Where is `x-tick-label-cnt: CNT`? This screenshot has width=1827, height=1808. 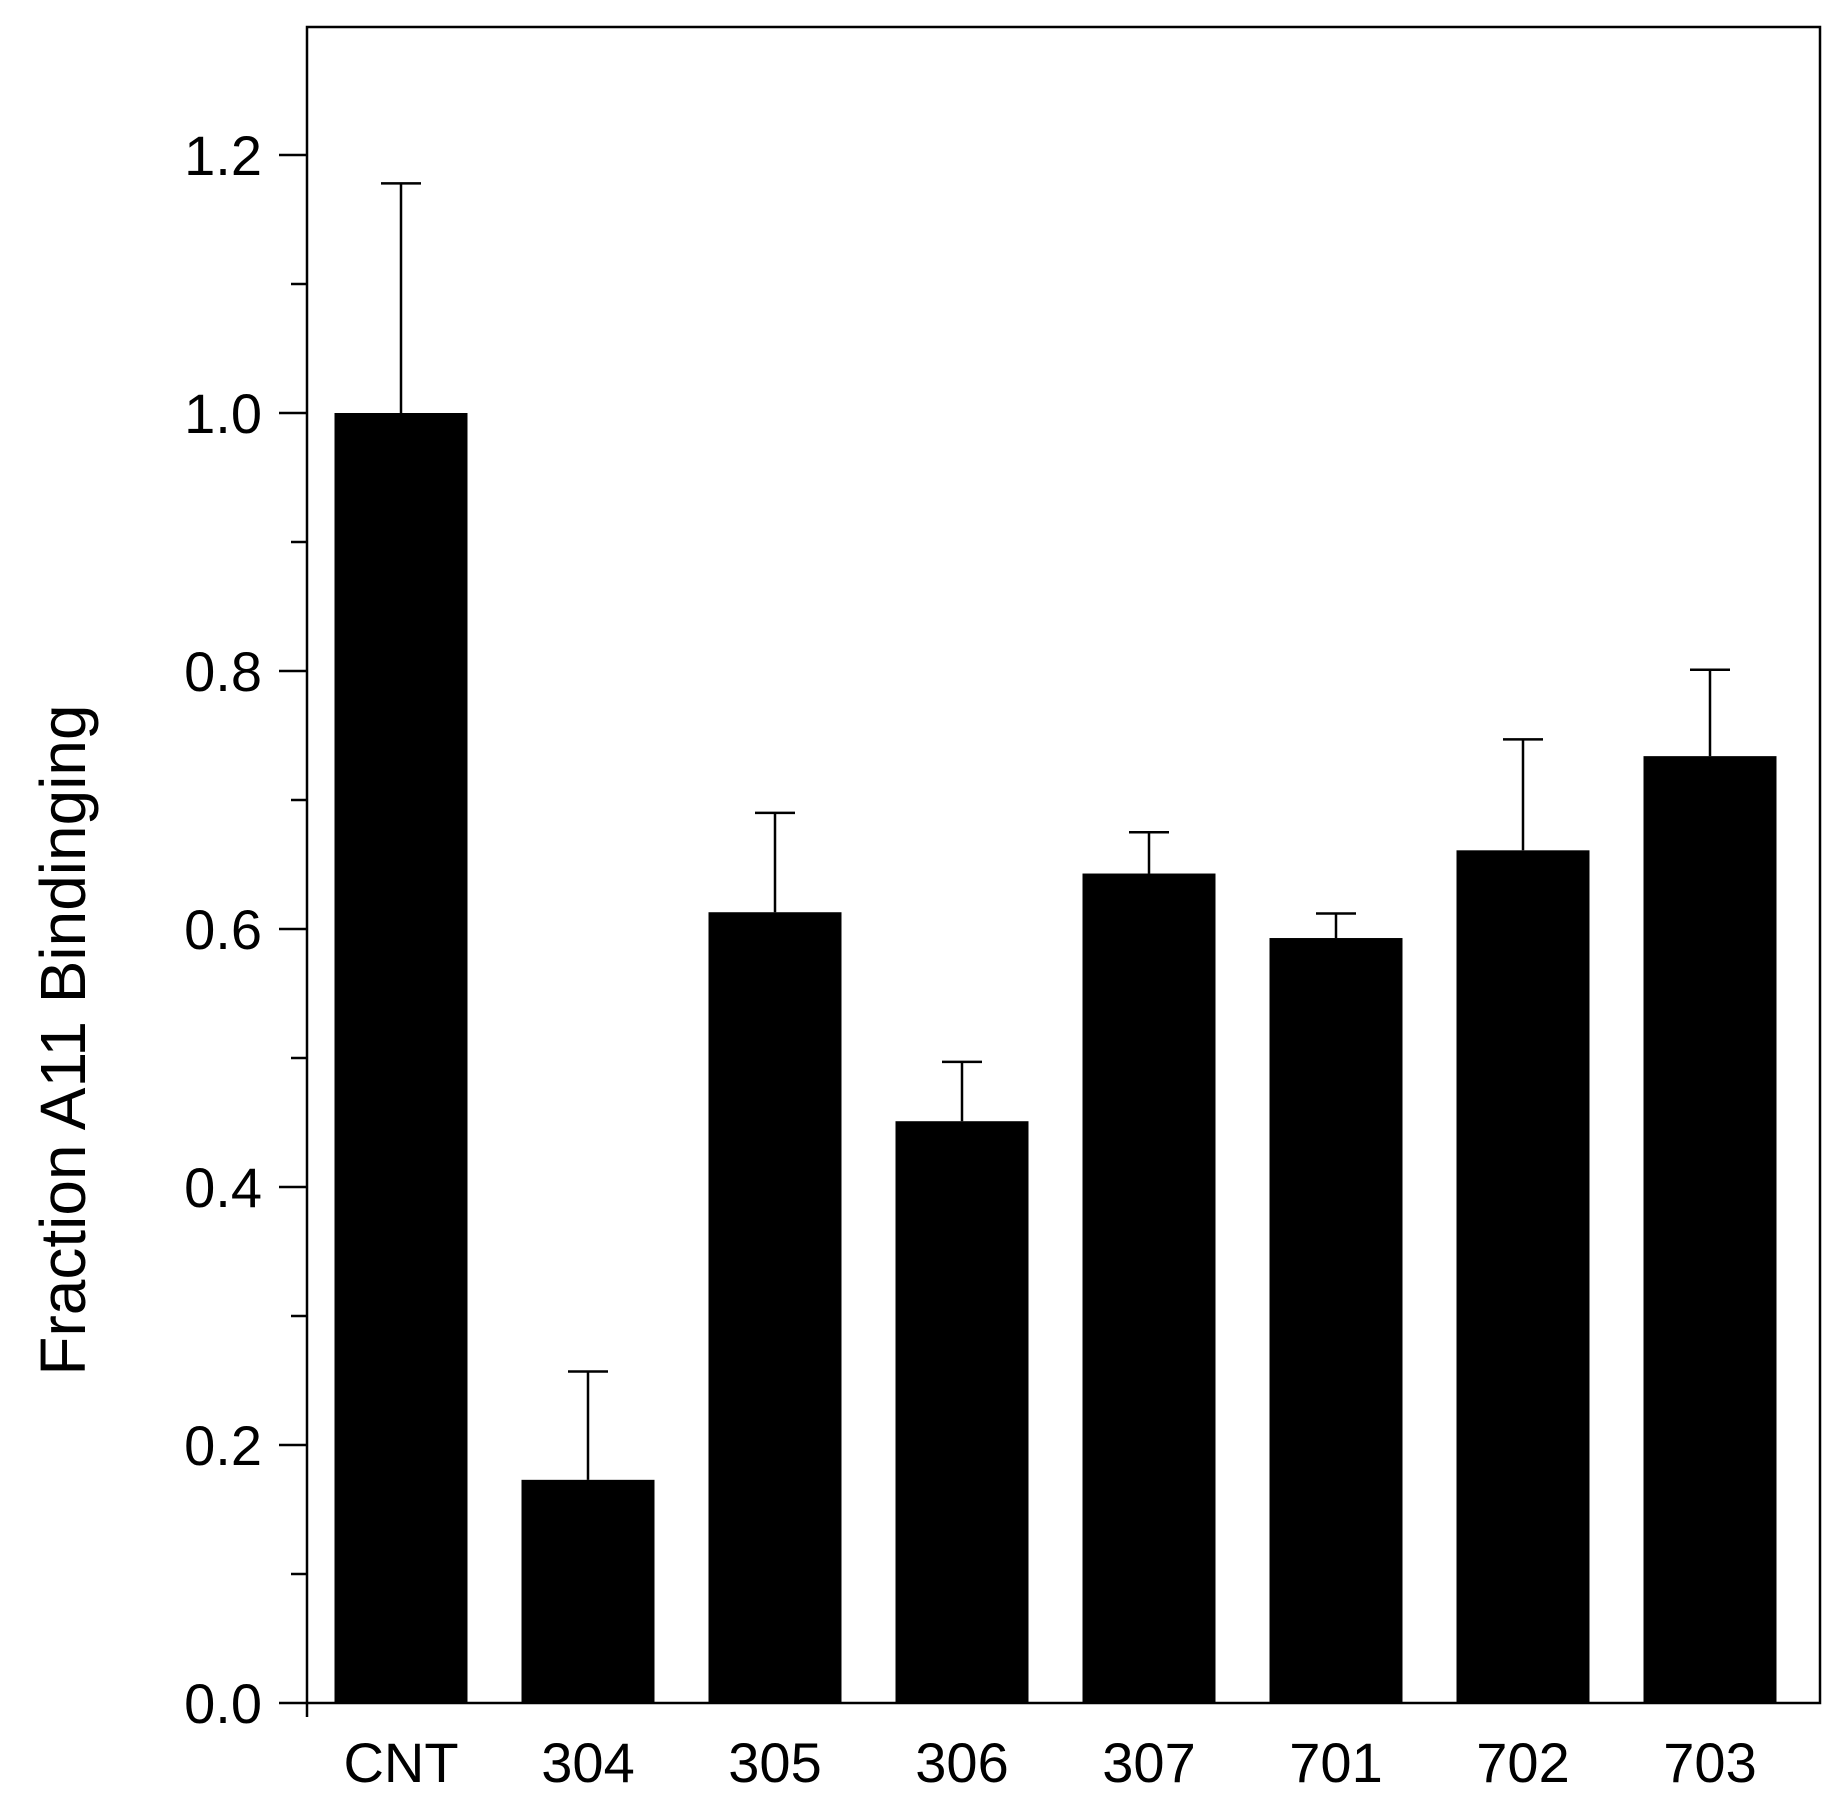
x-tick-label-cnt: CNT is located at coordinates (400, 1762).